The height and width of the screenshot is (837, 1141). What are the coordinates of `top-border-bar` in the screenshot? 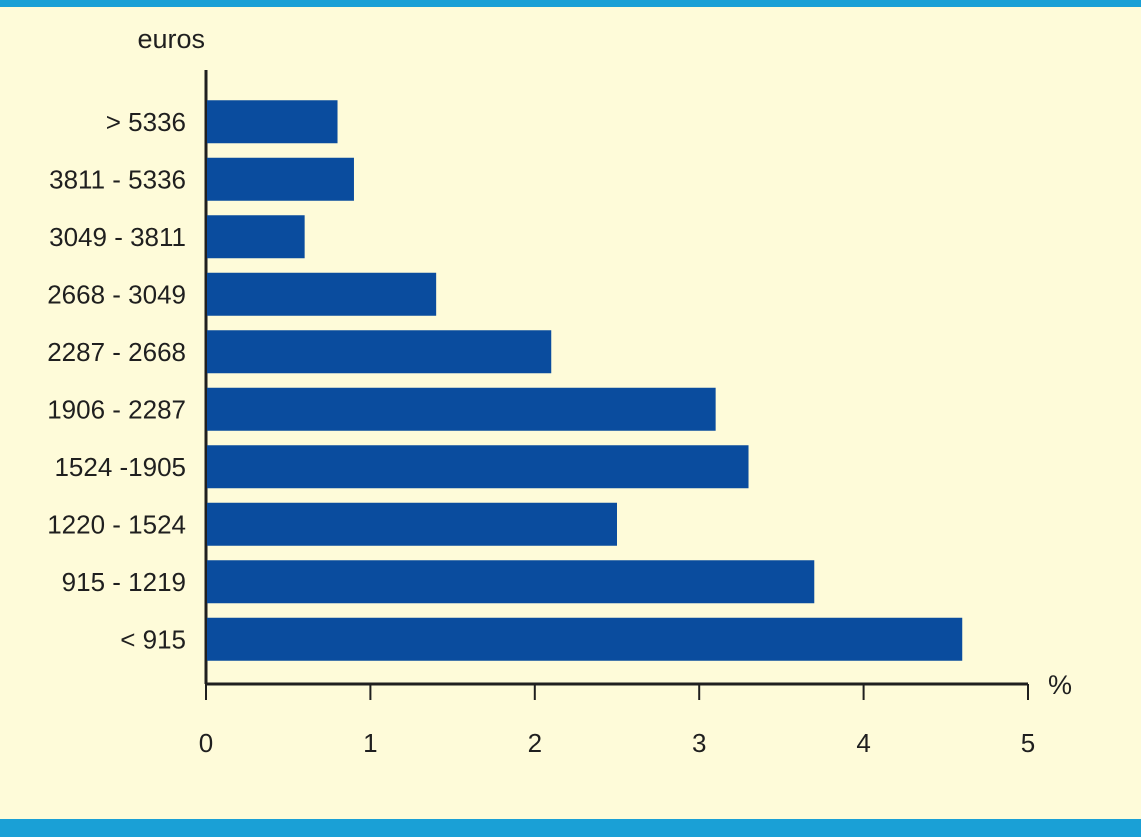 It's located at (570, 3).